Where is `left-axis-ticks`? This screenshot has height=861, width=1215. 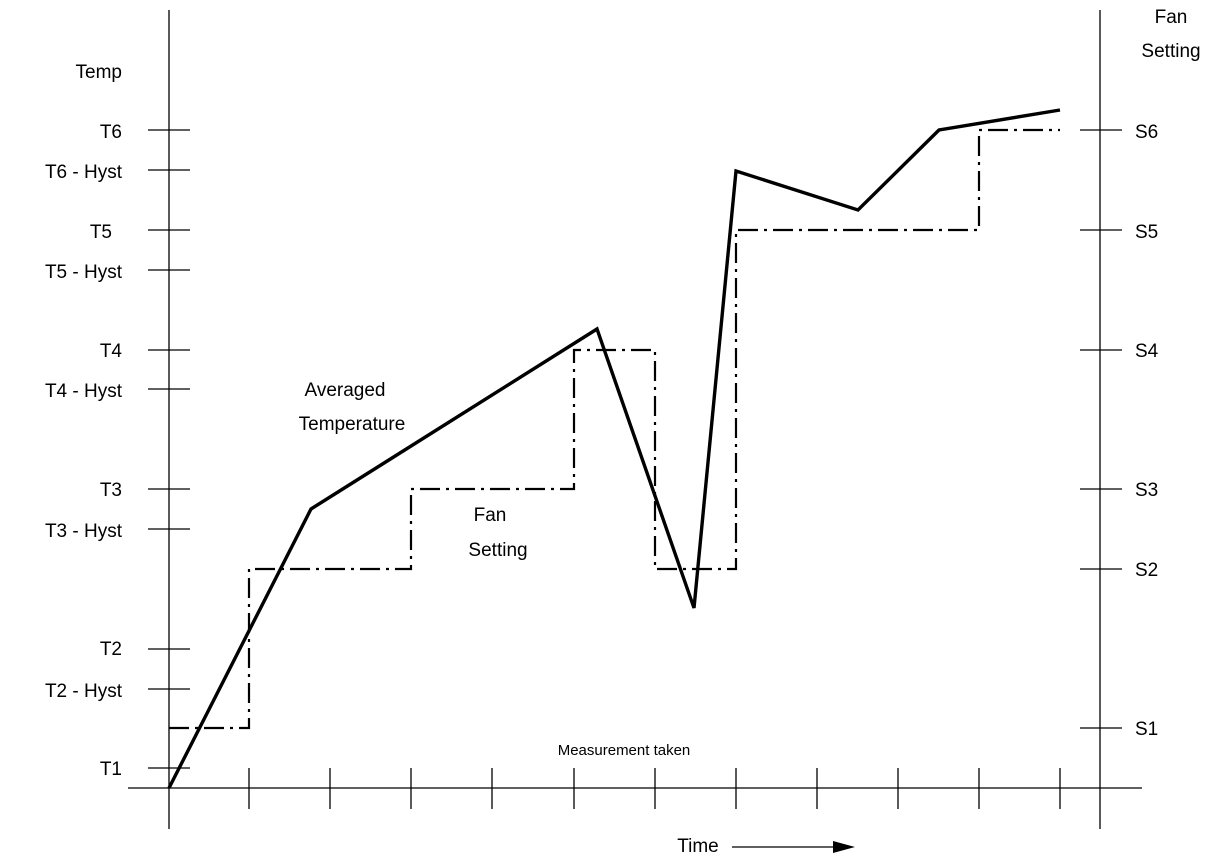 left-axis-ticks is located at coordinates (169, 449).